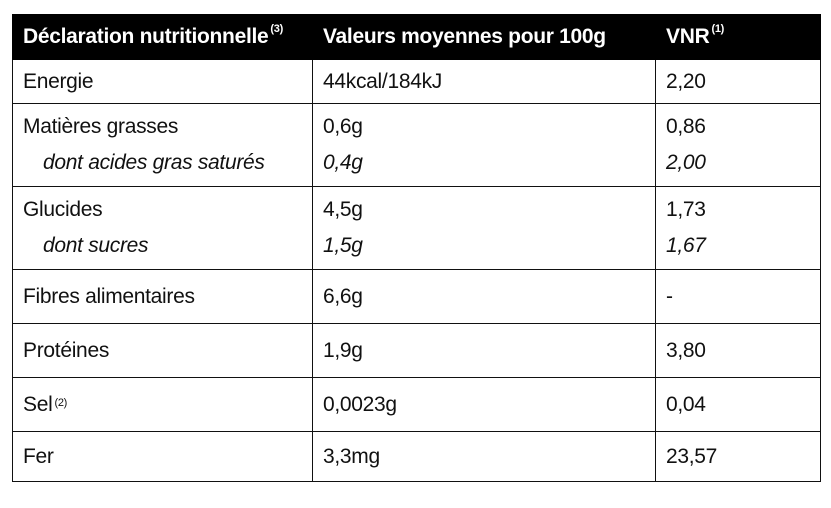 Image resolution: width=831 pixels, height=508 pixels. What do you see at coordinates (154, 162) in the screenshot?
I see `label-text: dont acides gras saturés` at bounding box center [154, 162].